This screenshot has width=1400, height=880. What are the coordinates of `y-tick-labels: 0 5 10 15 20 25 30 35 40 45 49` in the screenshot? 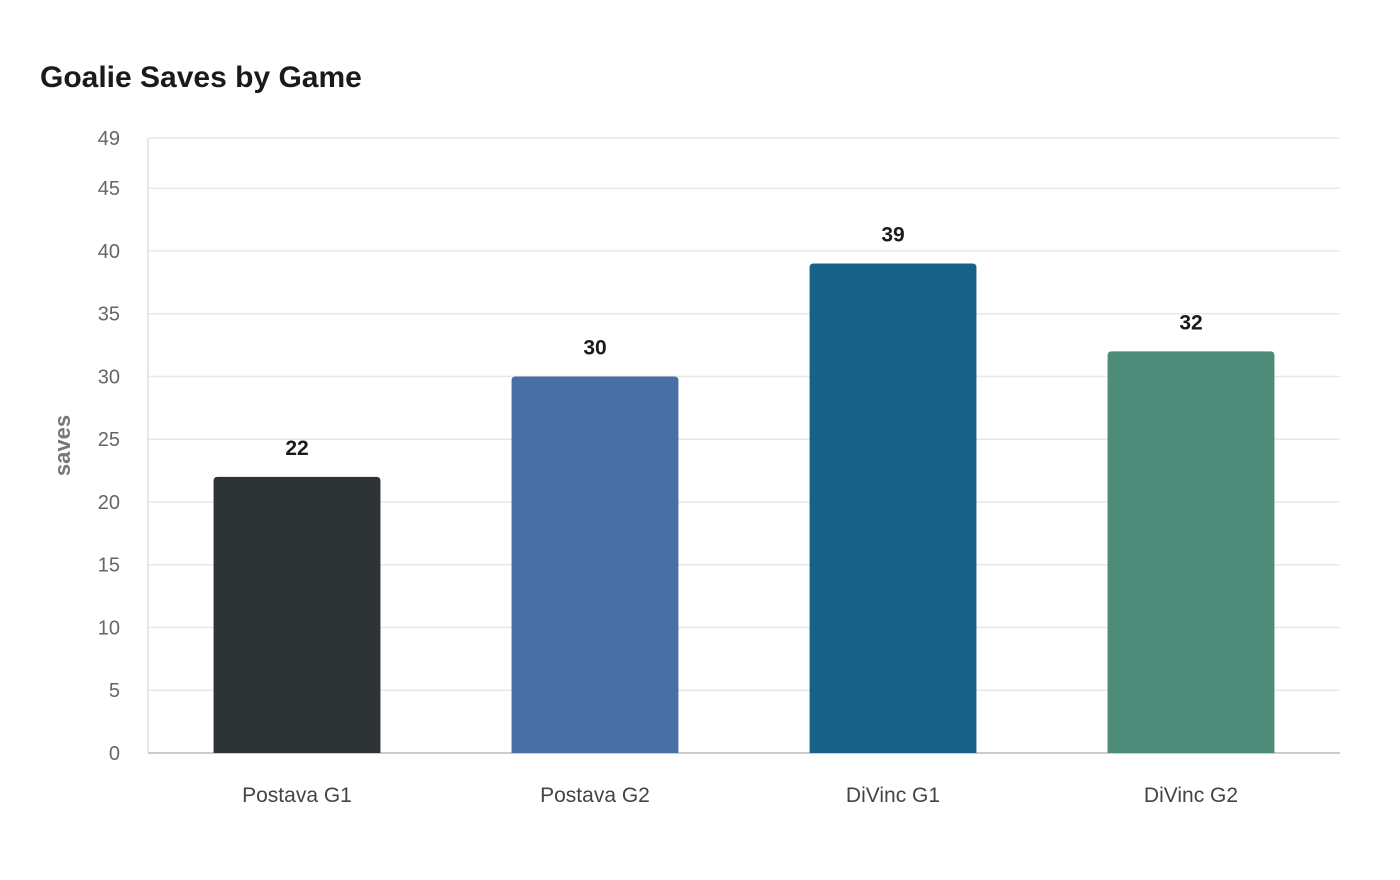 It's located at (109, 446).